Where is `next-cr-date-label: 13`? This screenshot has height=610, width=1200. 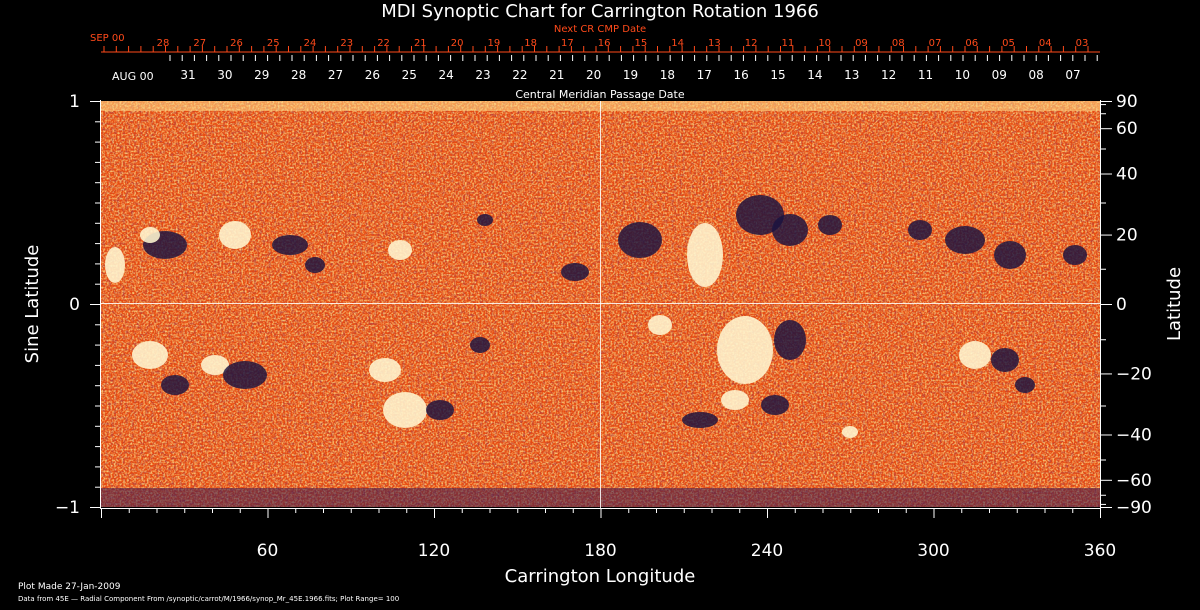 next-cr-date-label: 13 is located at coordinates (714, 43).